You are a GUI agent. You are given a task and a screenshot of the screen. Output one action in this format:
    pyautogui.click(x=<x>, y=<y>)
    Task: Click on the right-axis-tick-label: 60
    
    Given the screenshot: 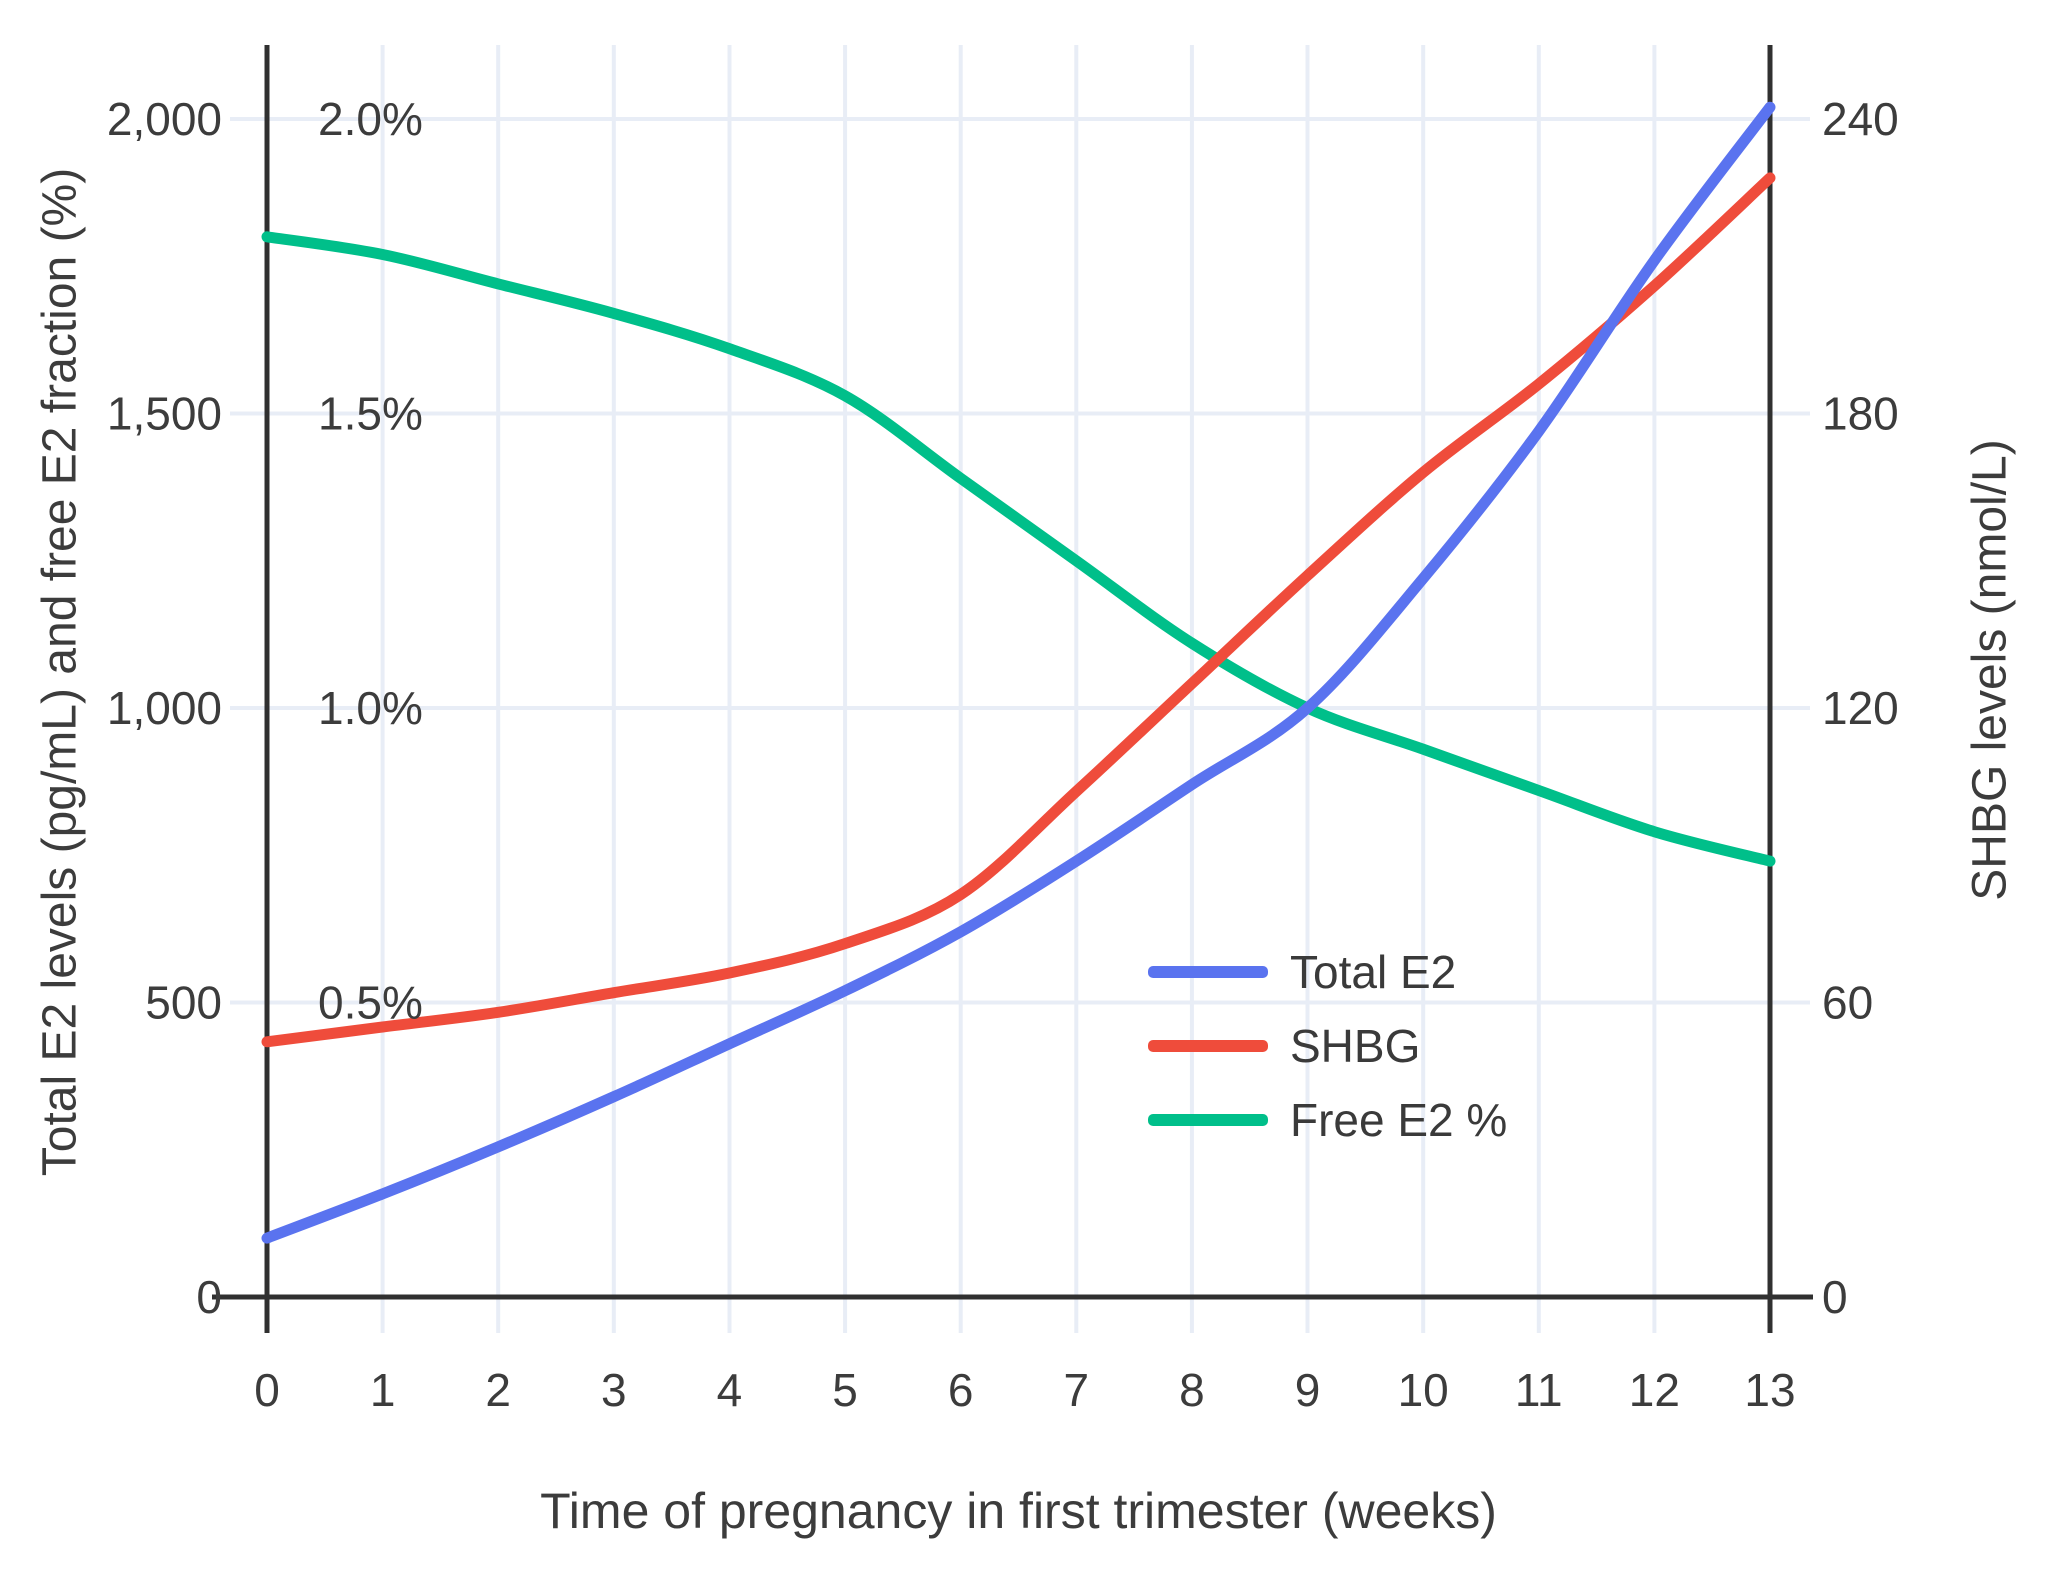 What is the action you would take?
    pyautogui.click(x=1847, y=1003)
    